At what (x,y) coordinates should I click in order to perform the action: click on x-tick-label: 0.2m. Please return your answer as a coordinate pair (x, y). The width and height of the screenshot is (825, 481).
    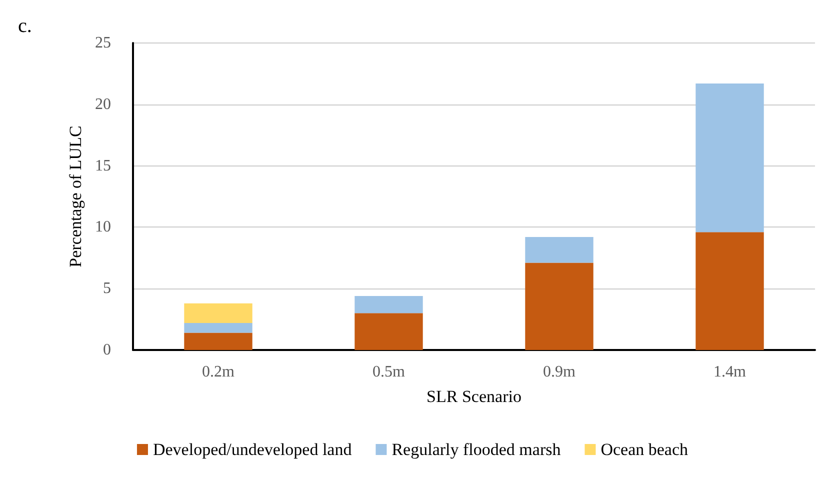
    Looking at the image, I should click on (219, 372).